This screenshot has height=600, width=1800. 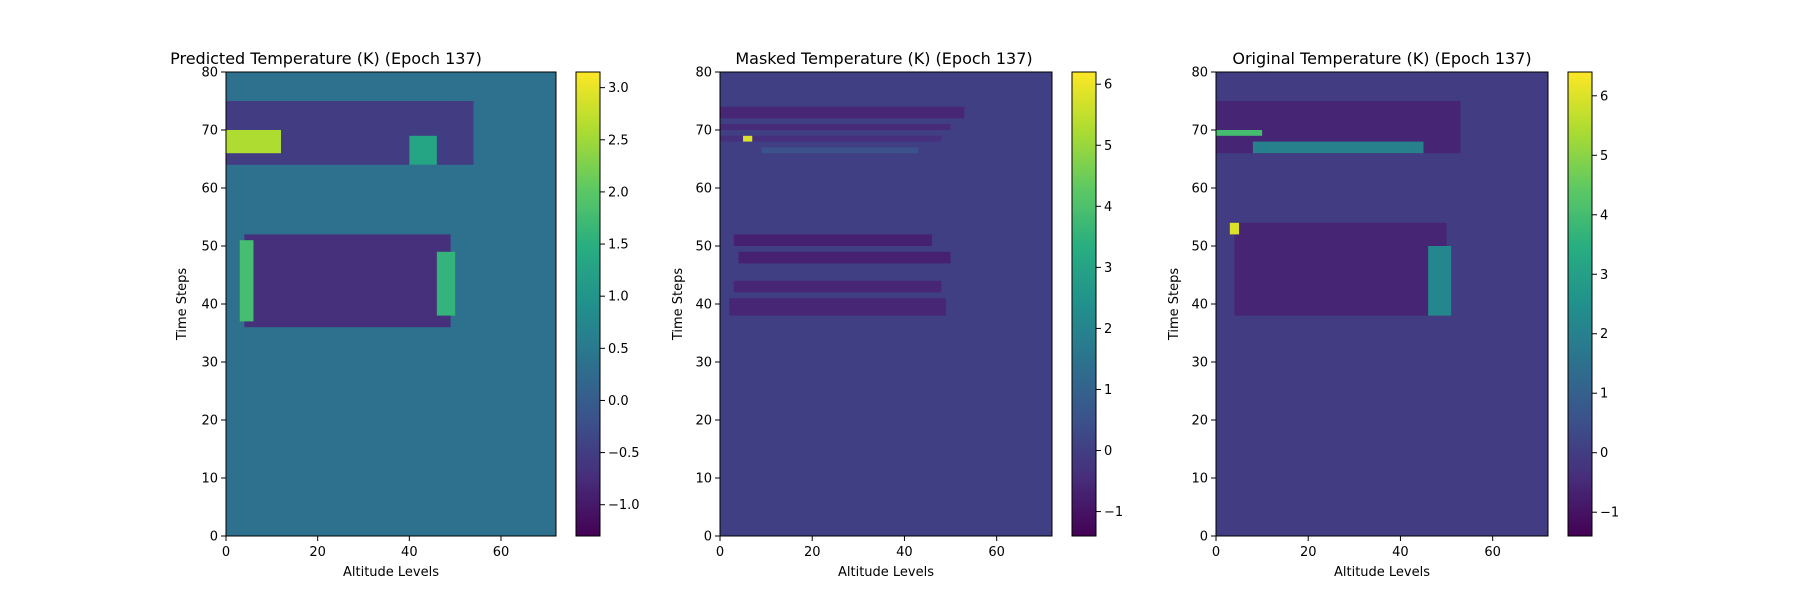 I want to click on colorbar-tick-label: 2.0, so click(x=618, y=192).